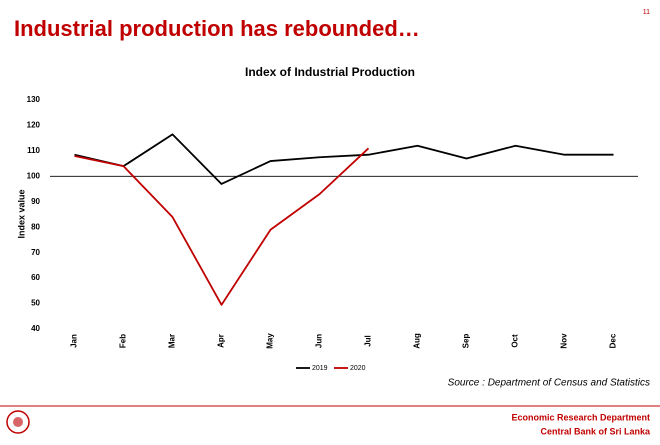  I want to click on x-tick-label: Oct, so click(515, 341).